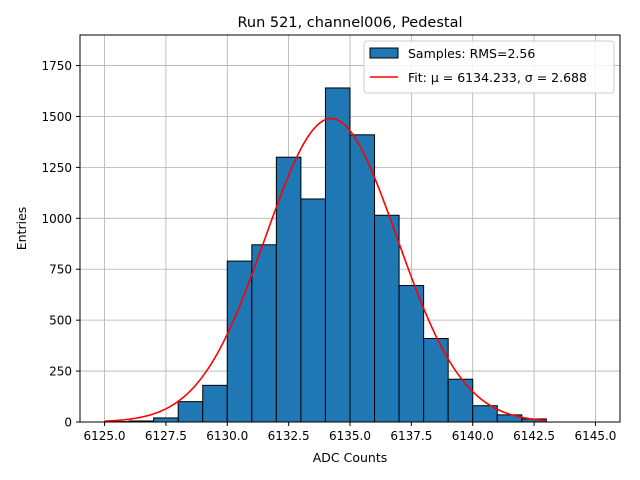 The image size is (640, 480). What do you see at coordinates (471, 53) in the screenshot?
I see `legend-label-samples: Samples: RMS=2.56` at bounding box center [471, 53].